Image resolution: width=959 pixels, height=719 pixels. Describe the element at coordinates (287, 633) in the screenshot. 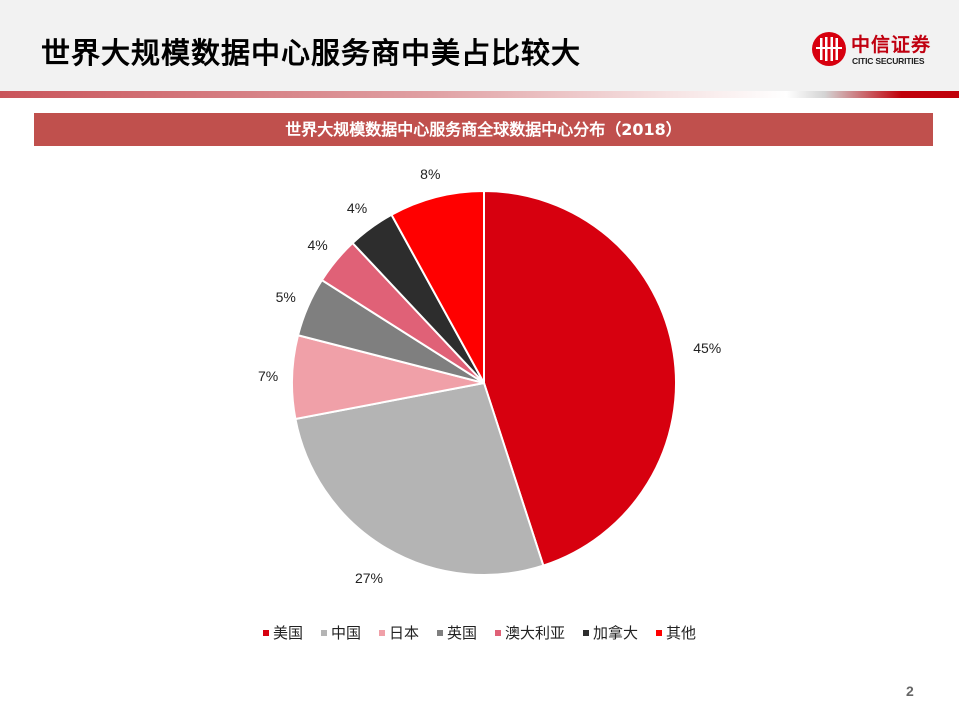

I see `legend-label: 美国` at that location.